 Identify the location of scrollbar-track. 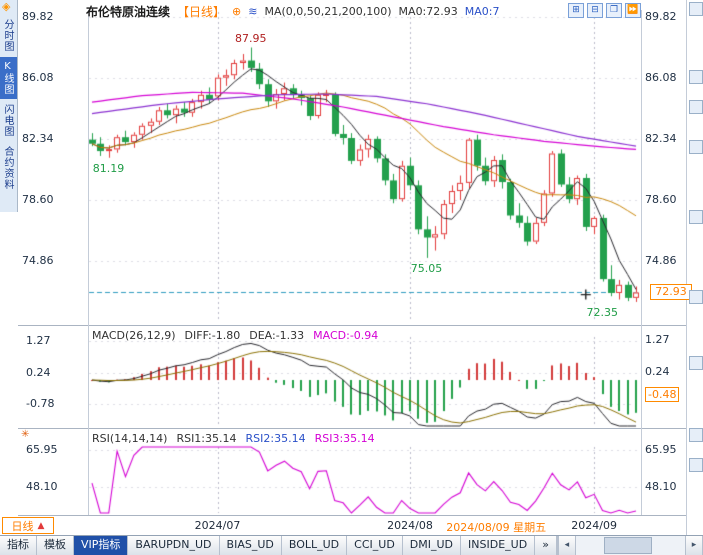
(630, 545).